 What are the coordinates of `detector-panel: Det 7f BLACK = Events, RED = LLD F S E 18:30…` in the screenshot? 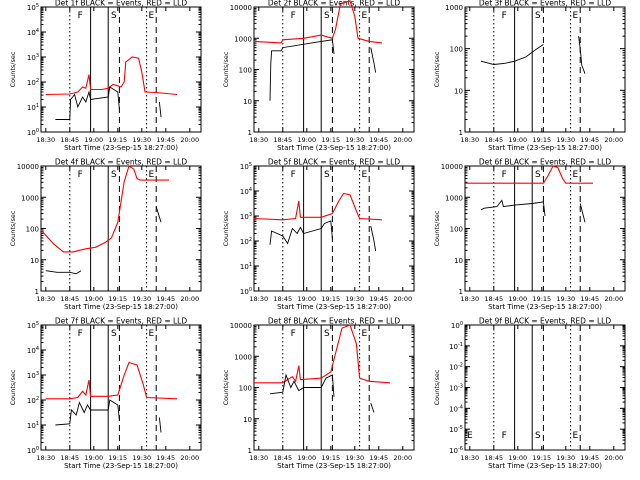 It's located at (105, 393).